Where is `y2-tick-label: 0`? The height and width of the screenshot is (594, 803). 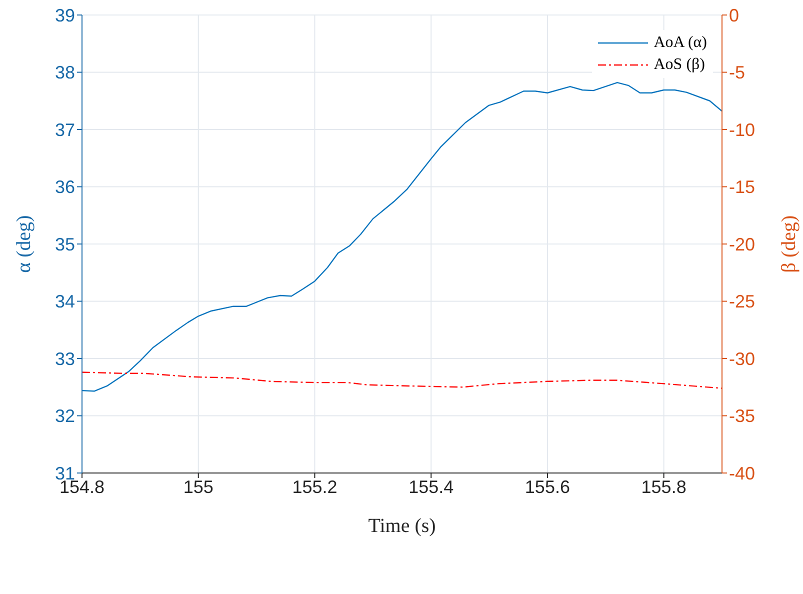 y2-tick-label: 0 is located at coordinates (734, 15).